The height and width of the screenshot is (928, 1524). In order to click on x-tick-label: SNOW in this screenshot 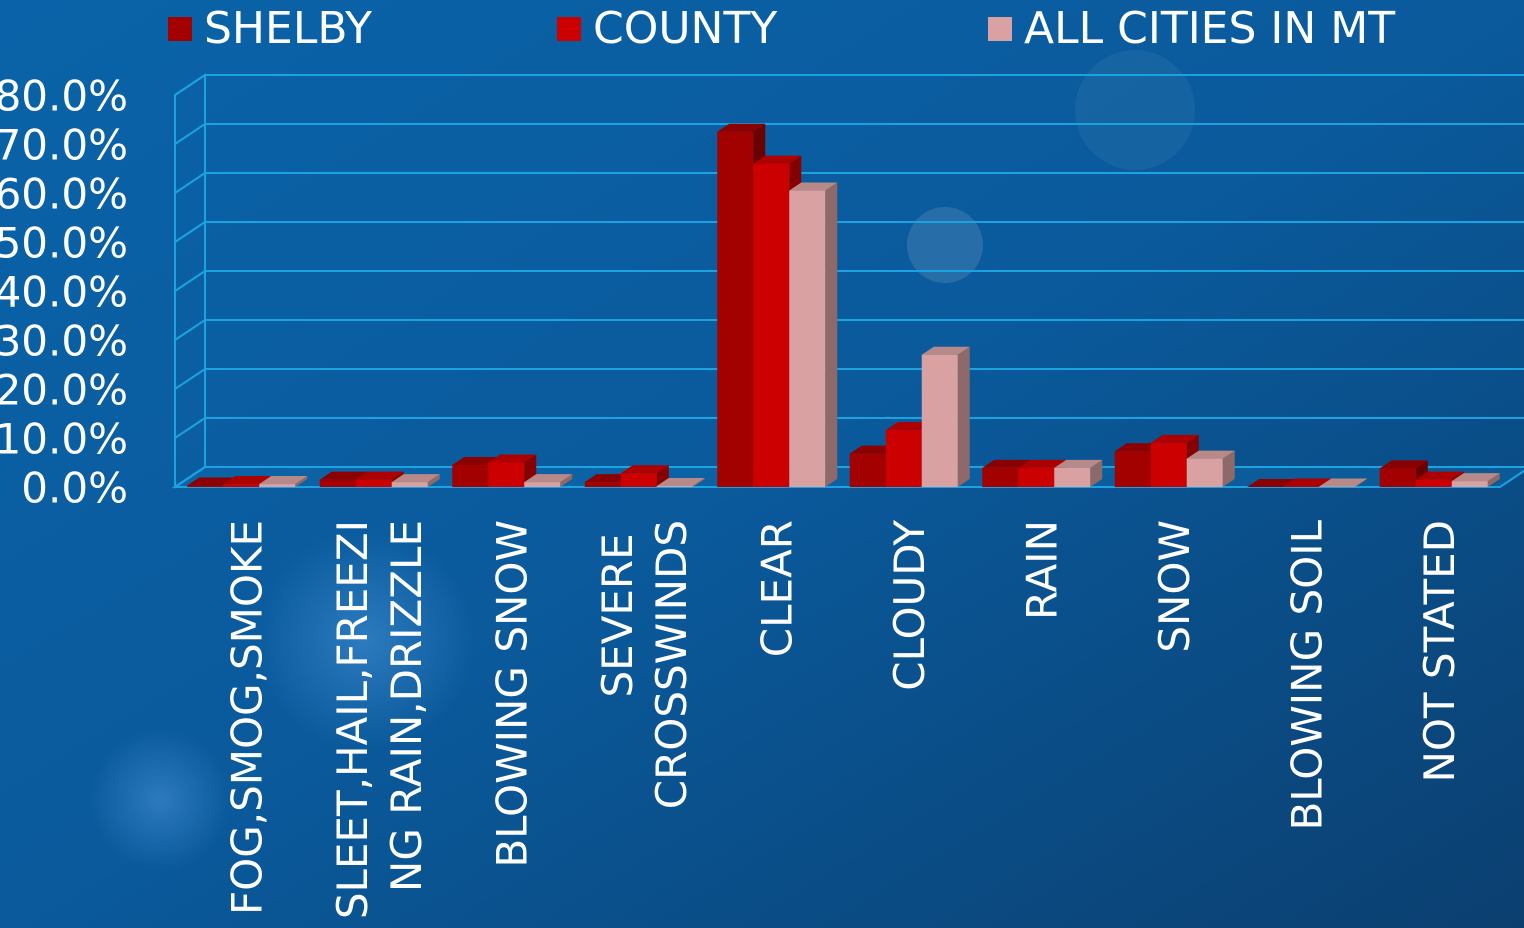, I will do `click(1173, 586)`.